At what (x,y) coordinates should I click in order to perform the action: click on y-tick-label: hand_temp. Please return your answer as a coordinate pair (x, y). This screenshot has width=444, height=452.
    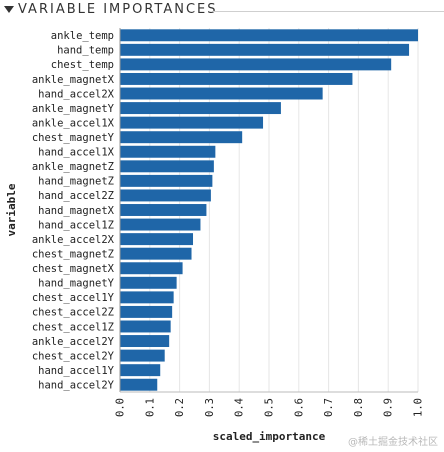
    Looking at the image, I should click on (85, 51).